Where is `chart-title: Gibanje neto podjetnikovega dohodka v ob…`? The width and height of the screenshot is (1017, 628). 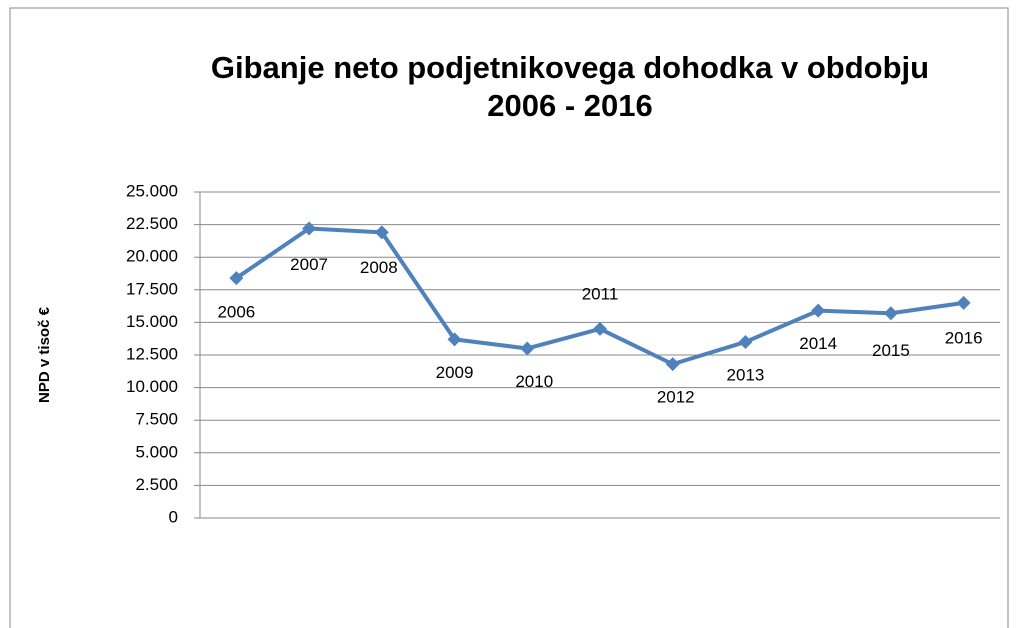
chart-title: Gibanje neto podjetnikovega dohodka v ob… is located at coordinates (570, 67).